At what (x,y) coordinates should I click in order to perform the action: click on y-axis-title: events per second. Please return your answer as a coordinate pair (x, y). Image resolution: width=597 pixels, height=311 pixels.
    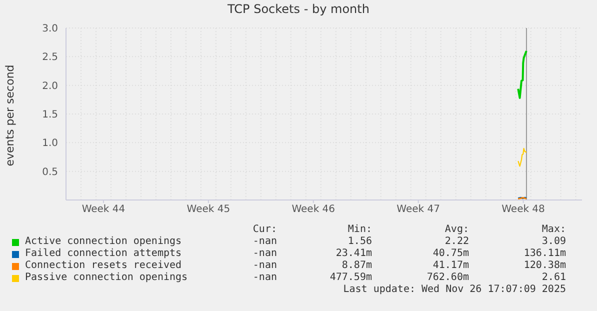
    Looking at the image, I should click on (10, 115).